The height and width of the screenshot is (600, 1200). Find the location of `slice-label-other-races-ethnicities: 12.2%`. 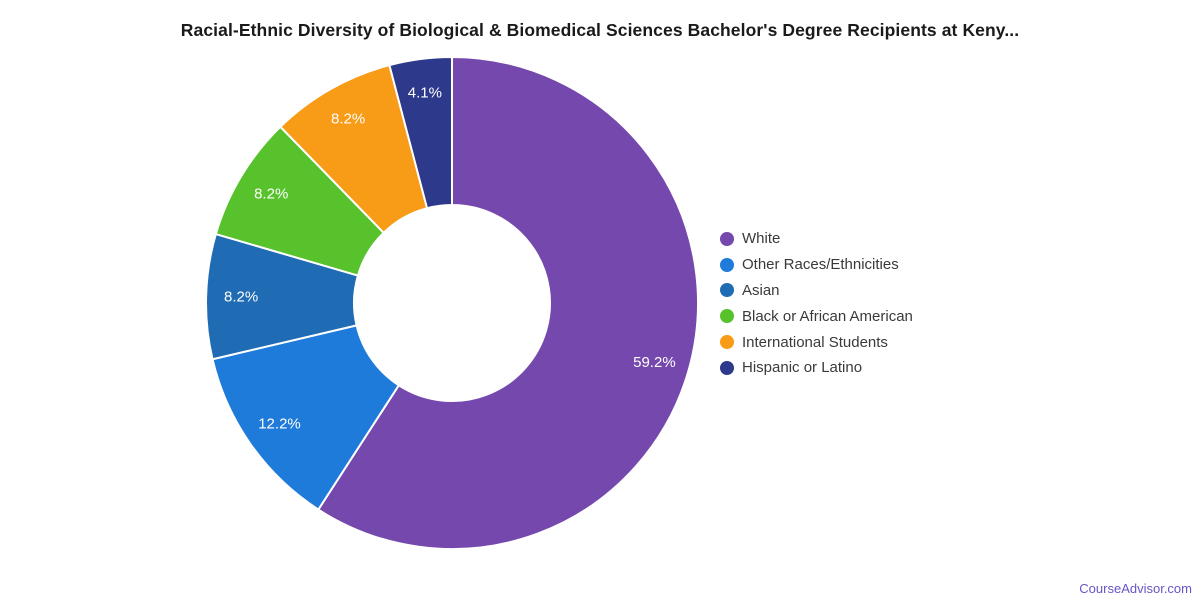

slice-label-other-races-ethnicities: 12.2% is located at coordinates (279, 423).